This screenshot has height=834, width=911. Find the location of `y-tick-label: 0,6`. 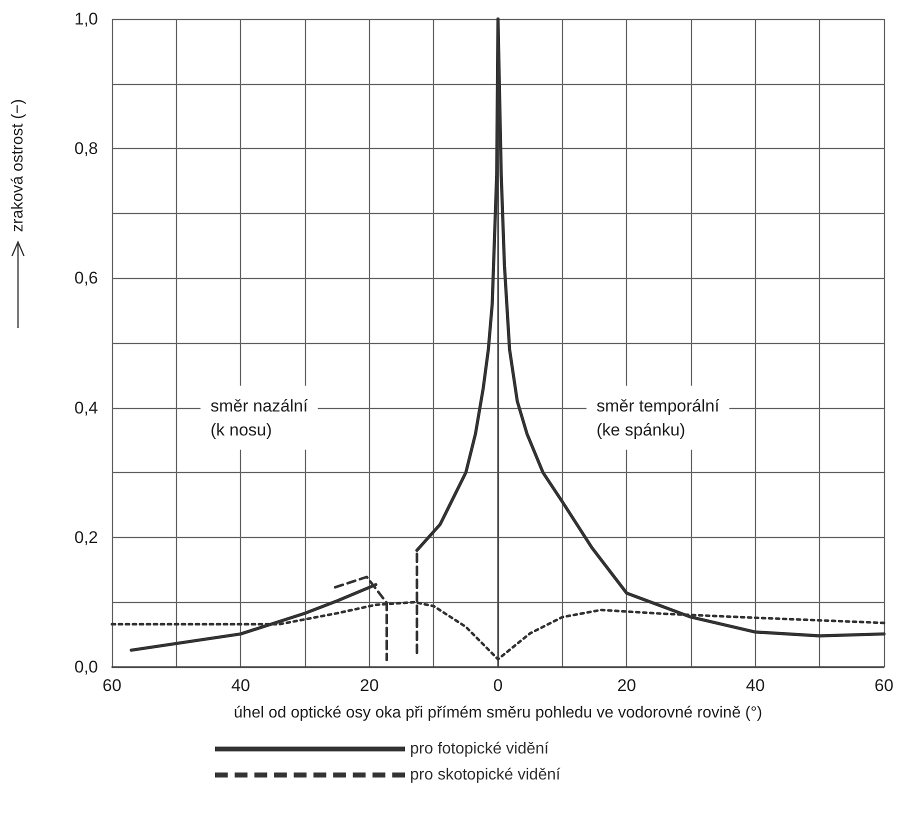

y-tick-label: 0,6 is located at coordinates (86, 278).